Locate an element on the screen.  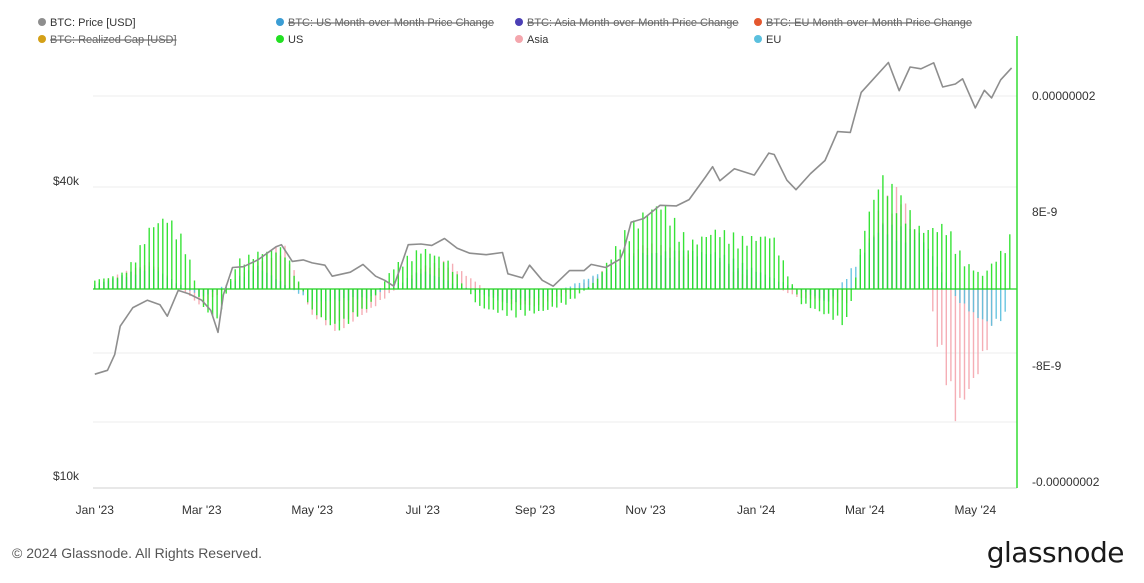
legend-item: EU is located at coordinates (767, 40).